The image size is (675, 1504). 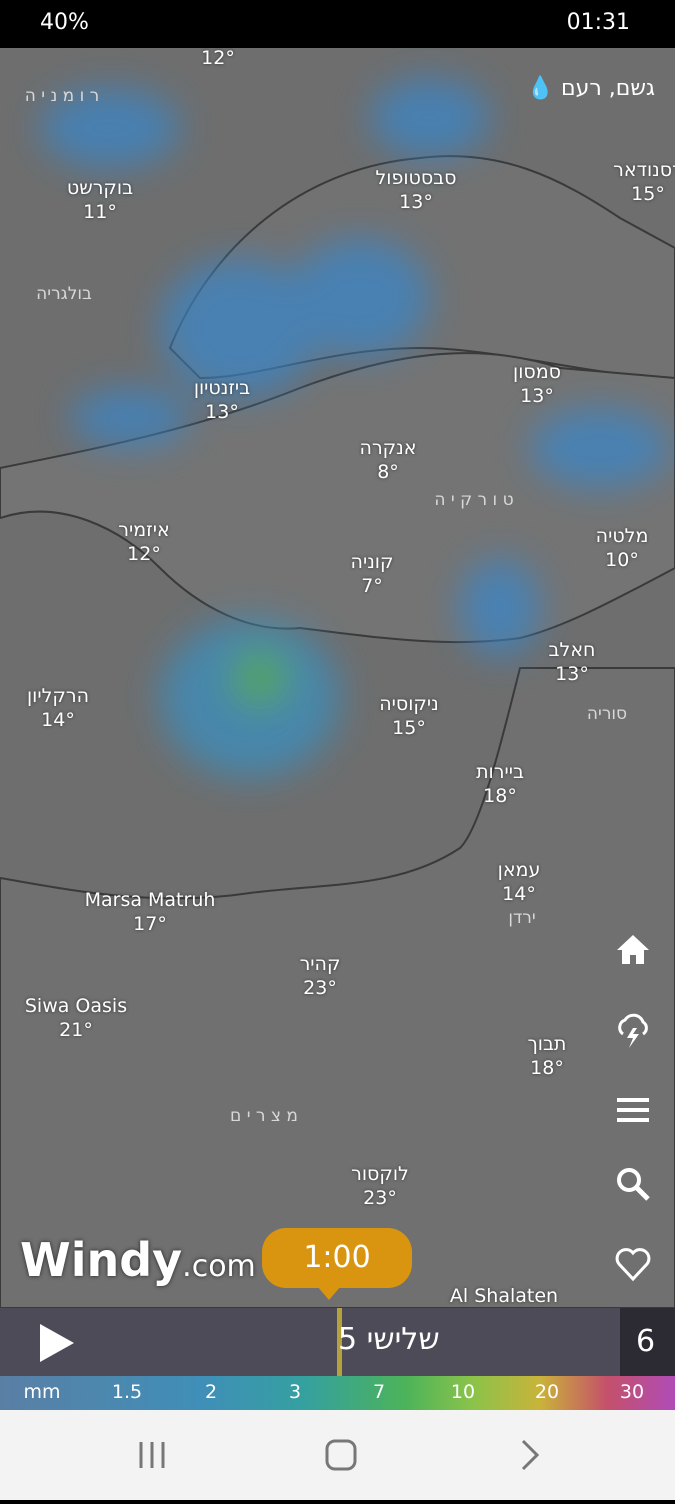 I want to click on city-label: הרקליון 14°, so click(x=58, y=708).